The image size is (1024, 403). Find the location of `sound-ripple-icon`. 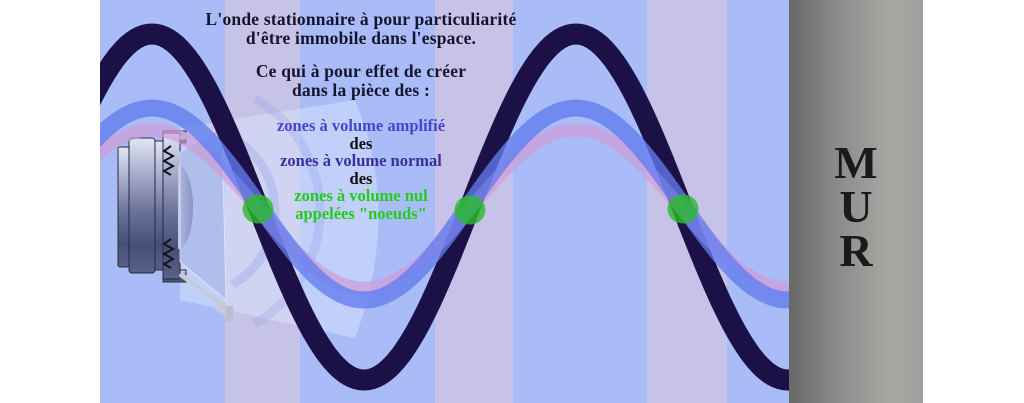

sound-ripple-icon is located at coordinates (255, 211).